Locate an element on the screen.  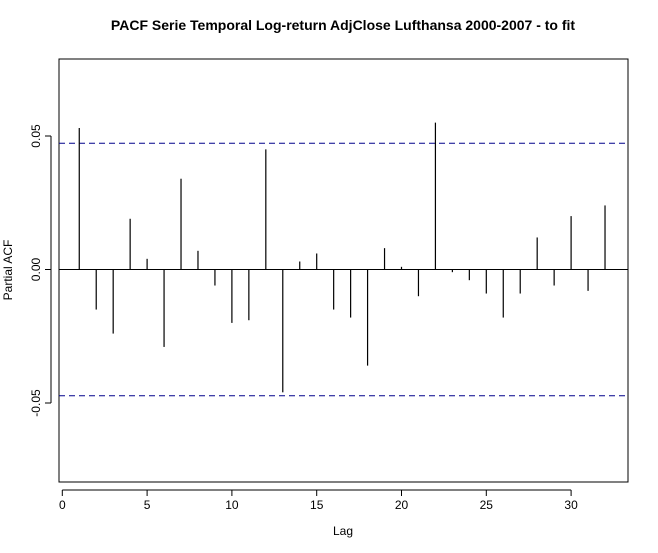
x-tick-label: 30 is located at coordinates (571, 505).